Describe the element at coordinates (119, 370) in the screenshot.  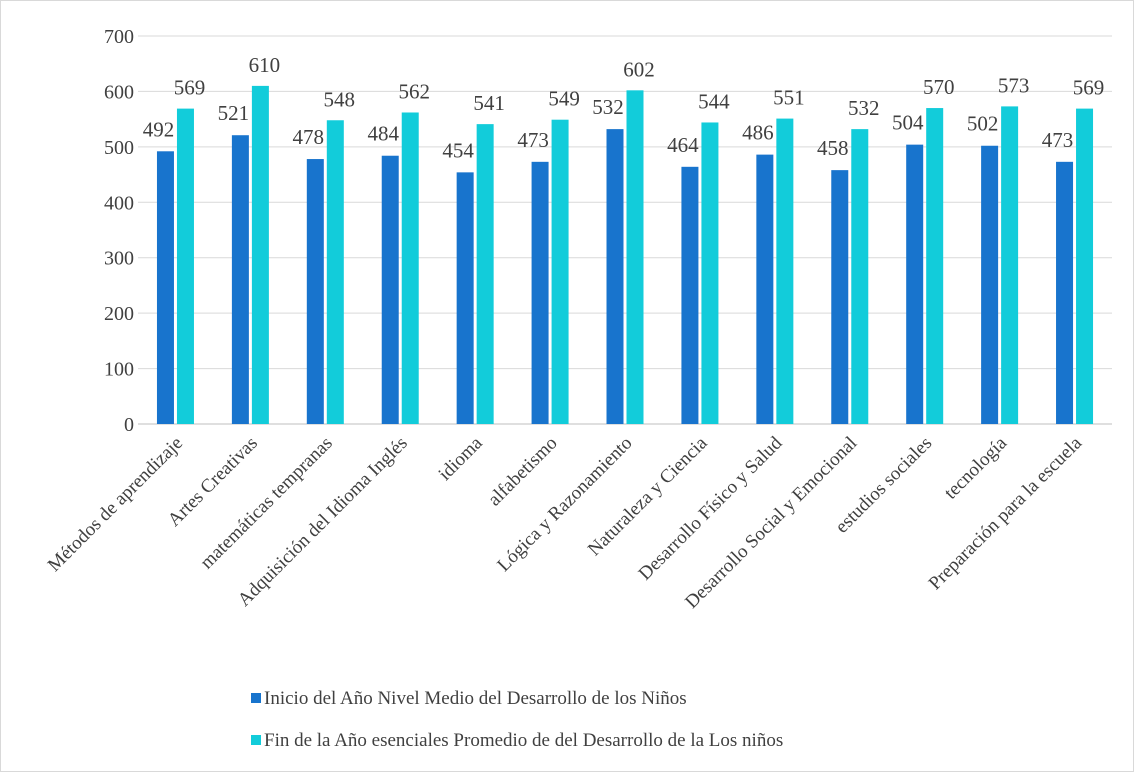
I see `y-tick-label: 100` at that location.